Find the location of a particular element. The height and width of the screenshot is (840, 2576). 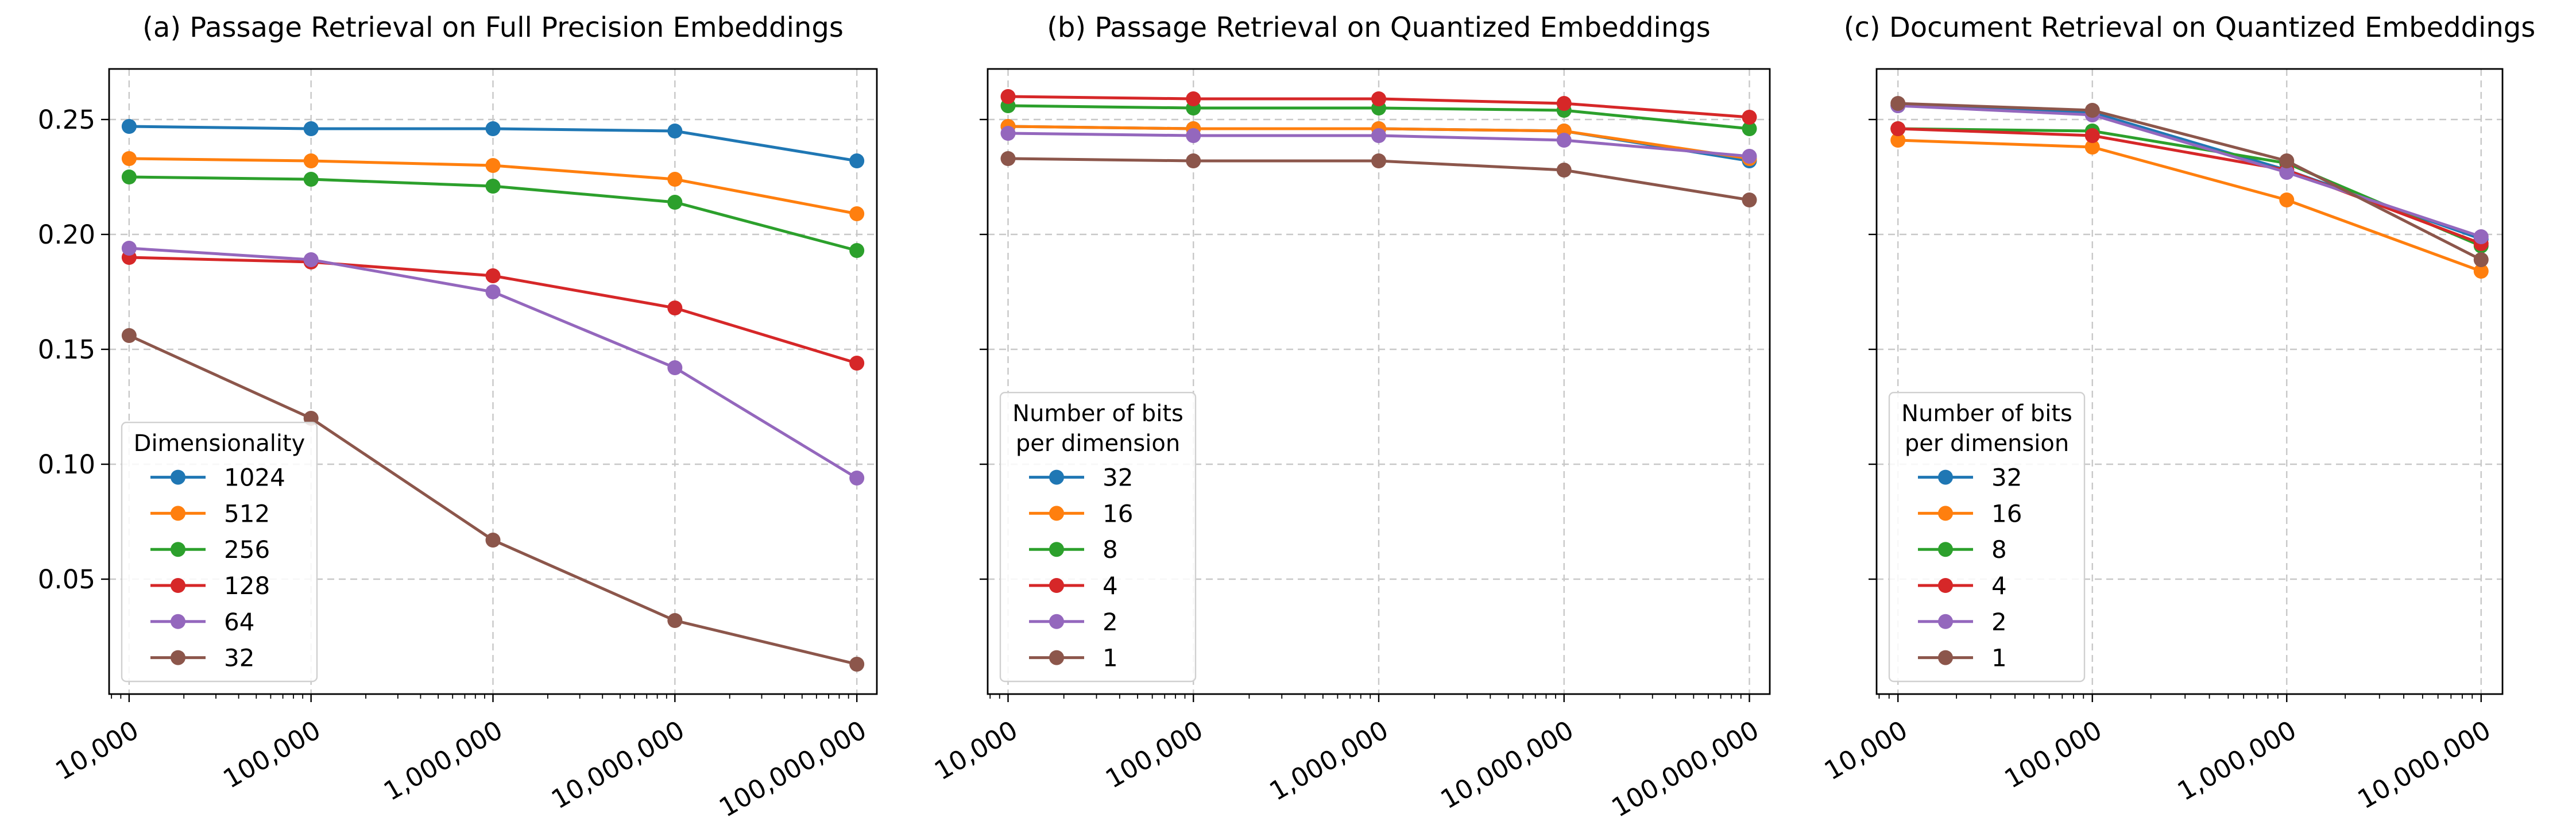

legend-label-512: 512 is located at coordinates (247, 513).